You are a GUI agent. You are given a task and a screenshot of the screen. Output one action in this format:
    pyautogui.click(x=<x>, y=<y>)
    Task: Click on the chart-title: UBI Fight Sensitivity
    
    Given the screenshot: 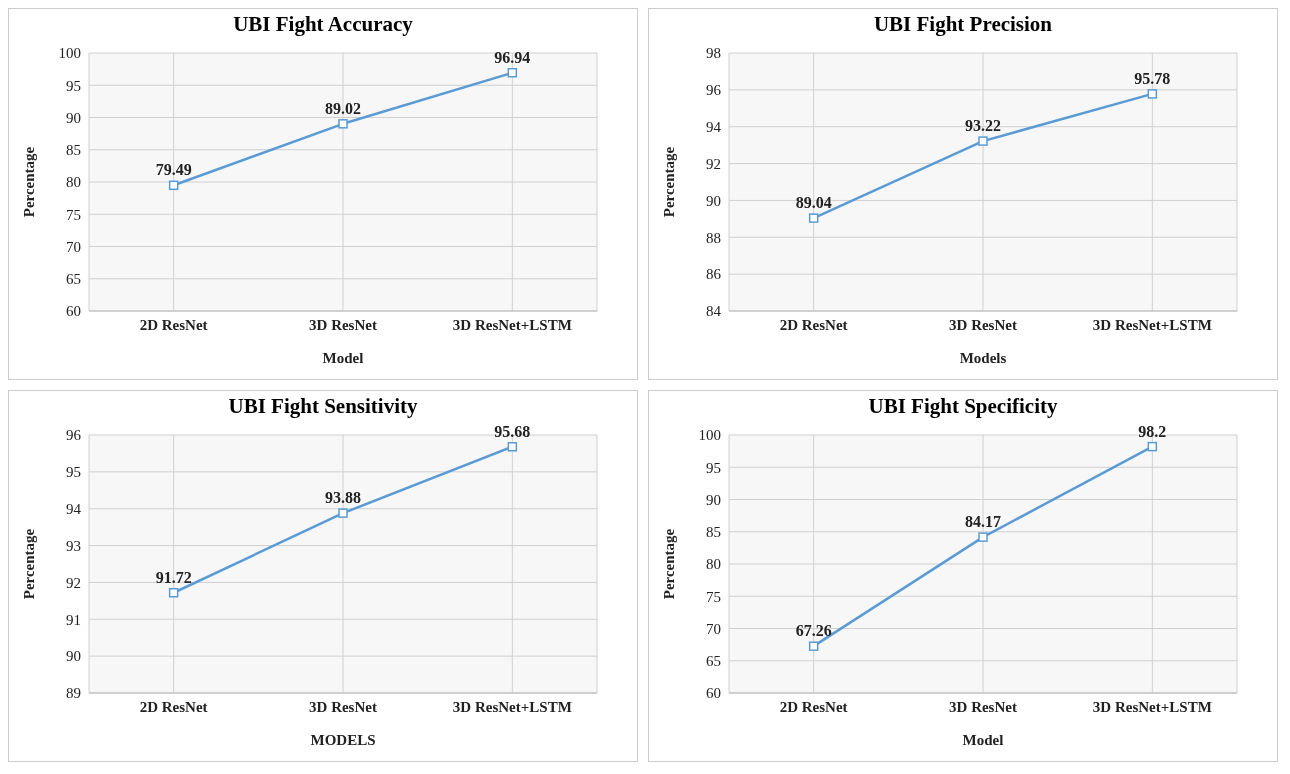 What is the action you would take?
    pyautogui.click(x=323, y=406)
    